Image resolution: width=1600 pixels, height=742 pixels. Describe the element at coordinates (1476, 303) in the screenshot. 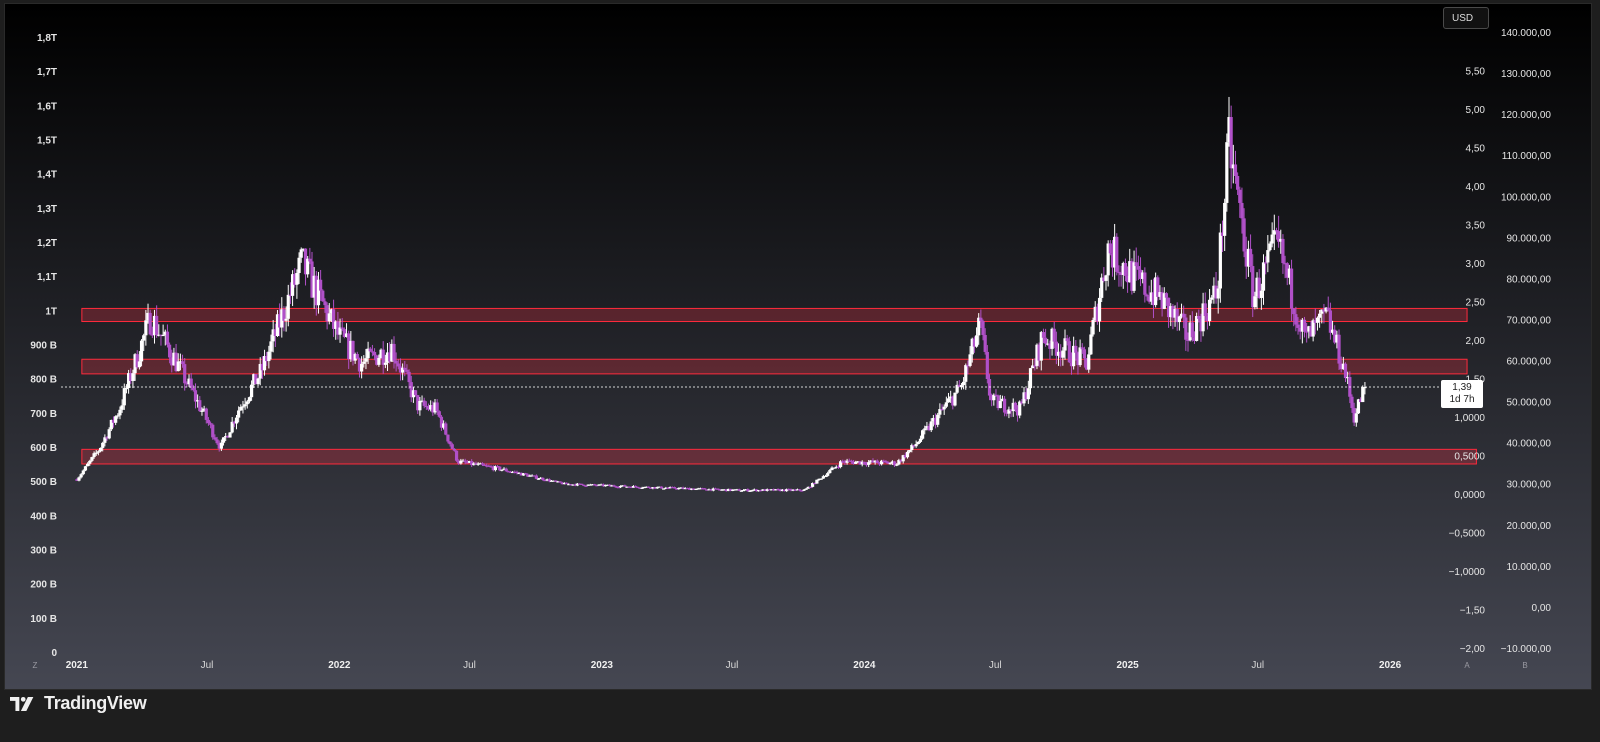

I see `mid-axis-tick: 2,50` at that location.